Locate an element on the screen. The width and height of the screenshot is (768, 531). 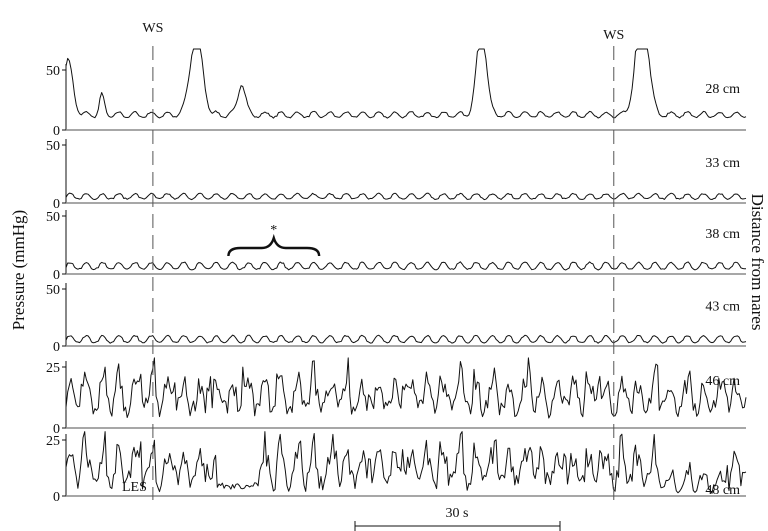
panel-48cm: 0 25 48 cm is located at coordinates (396, 468).